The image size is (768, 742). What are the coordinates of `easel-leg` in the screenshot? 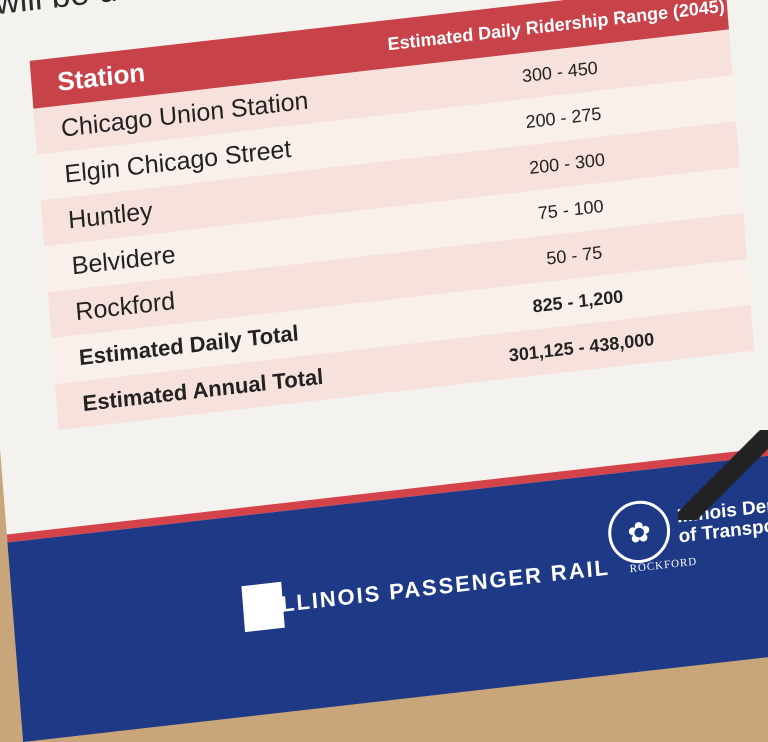 It's located at (723, 475).